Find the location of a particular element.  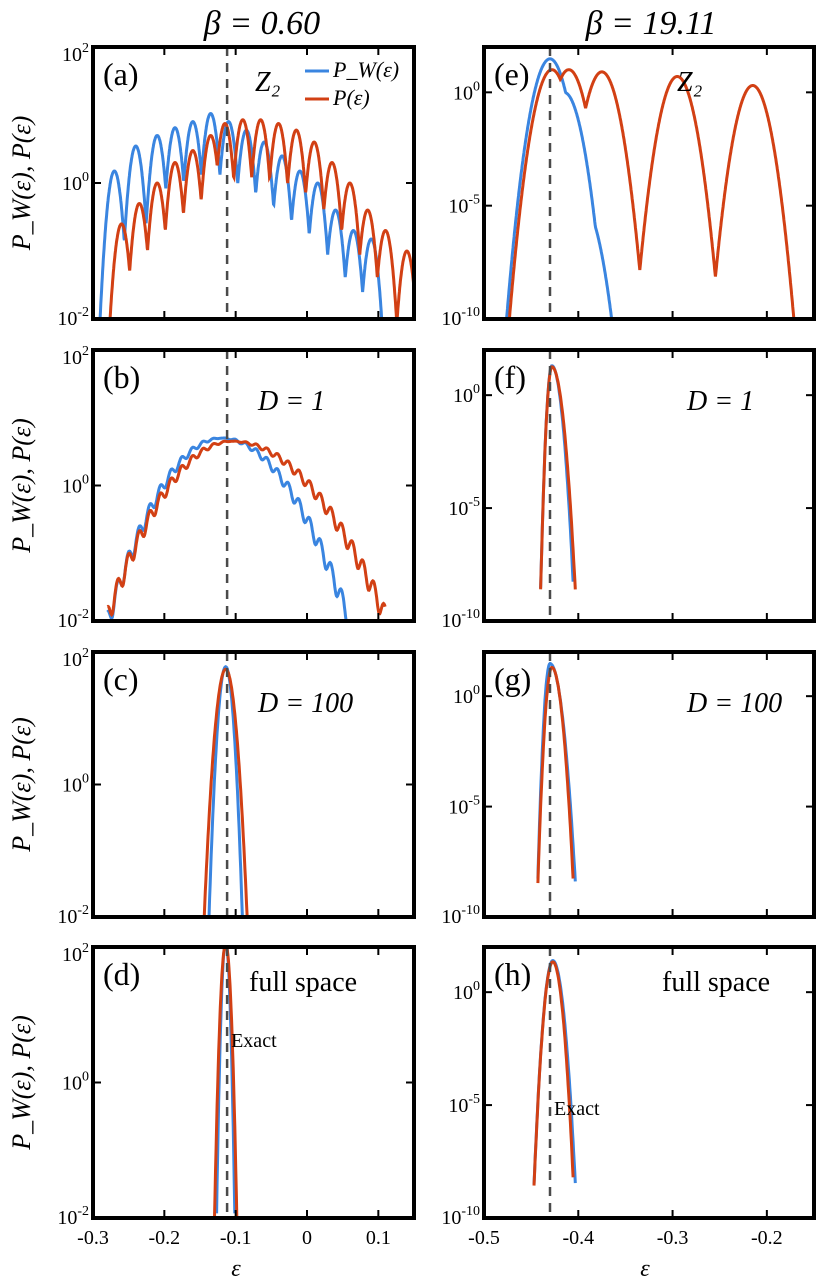

series-p-e is located at coordinates (651, 193).